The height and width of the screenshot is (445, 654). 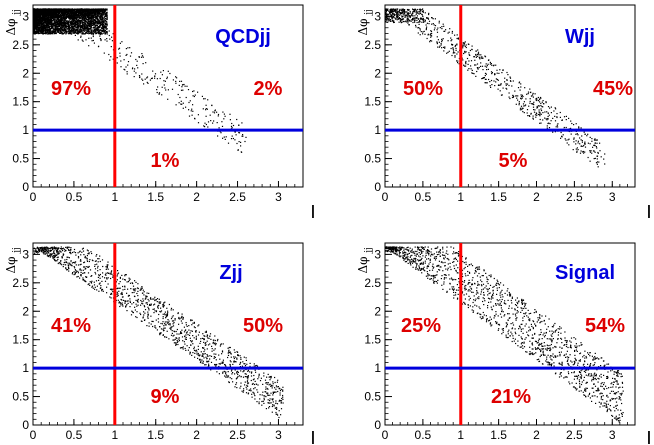 What do you see at coordinates (114, 197) in the screenshot?
I see `x-tick-label: 1` at bounding box center [114, 197].